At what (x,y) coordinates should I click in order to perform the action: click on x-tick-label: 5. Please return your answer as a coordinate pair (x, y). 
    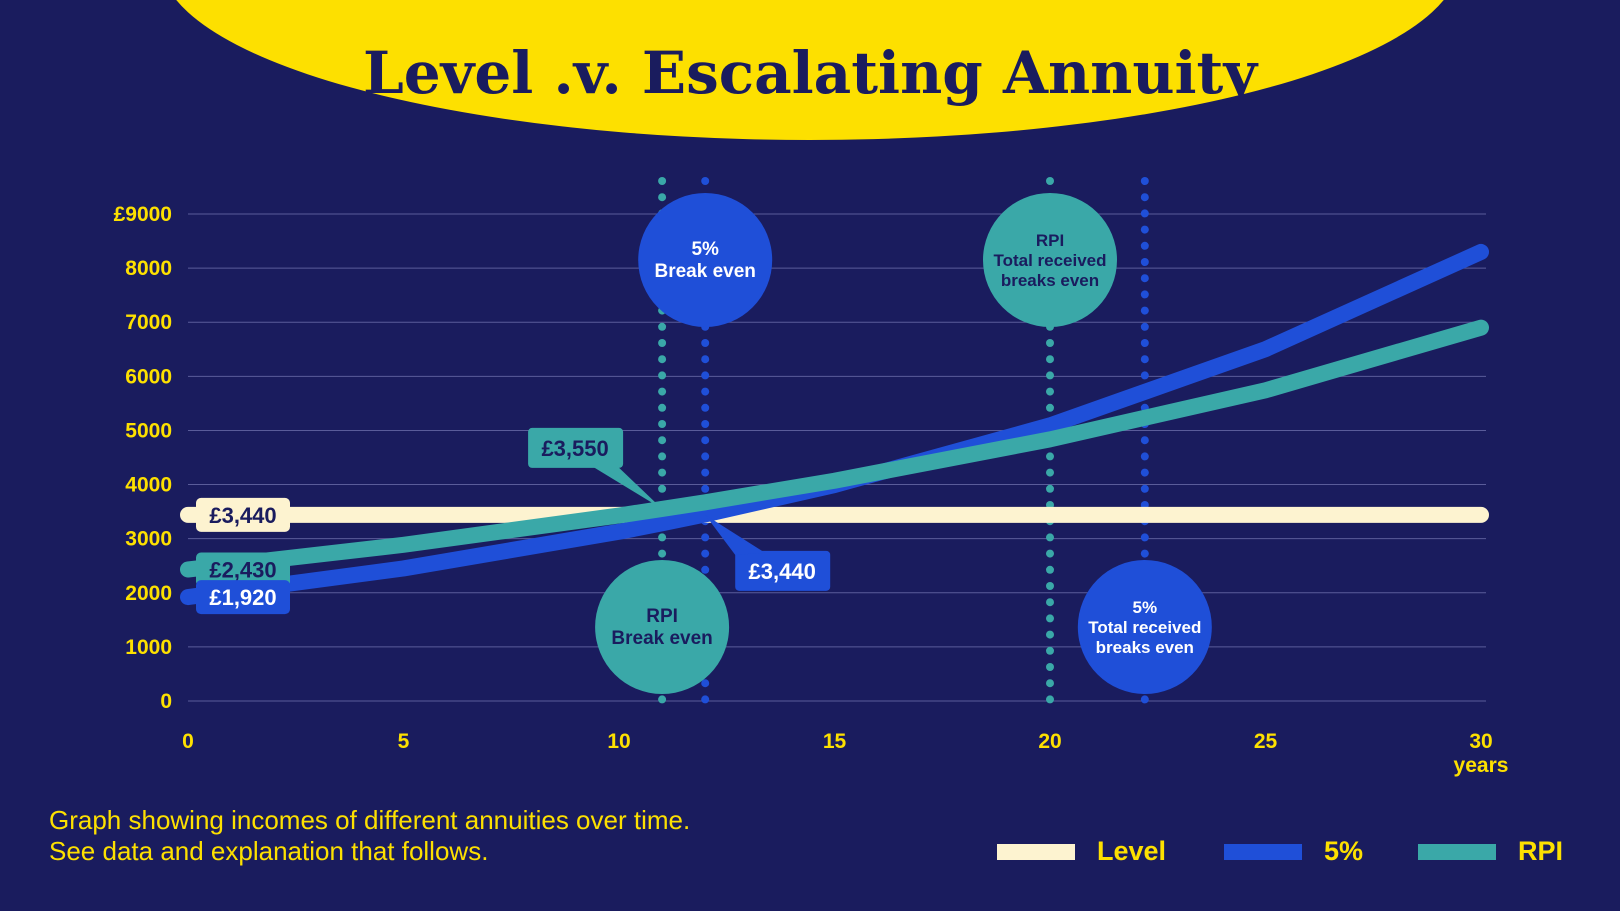
    Looking at the image, I should click on (404, 741).